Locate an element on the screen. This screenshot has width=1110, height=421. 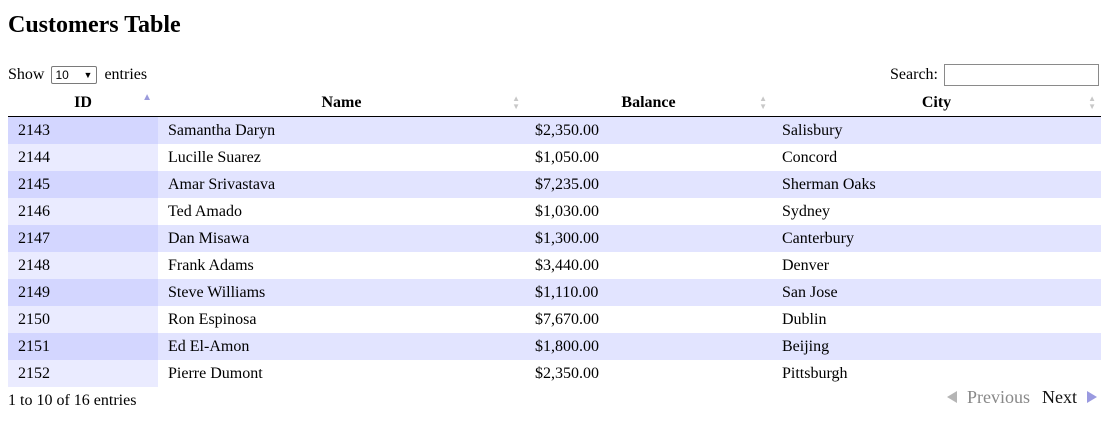
balance-cell: $3,440.00 is located at coordinates (648, 265).